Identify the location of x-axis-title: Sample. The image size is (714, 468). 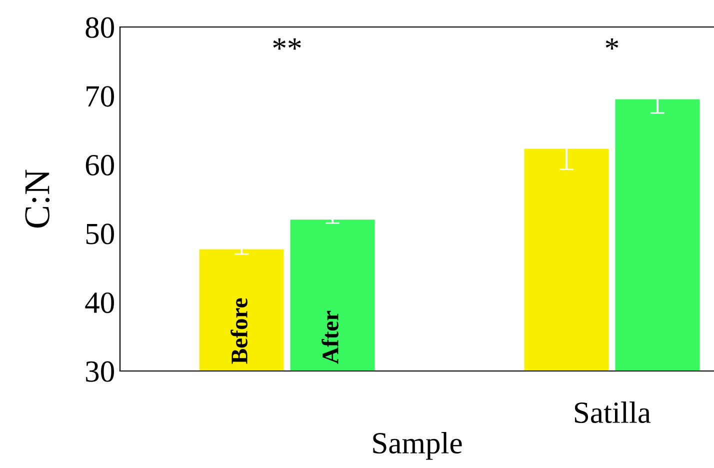
(417, 446).